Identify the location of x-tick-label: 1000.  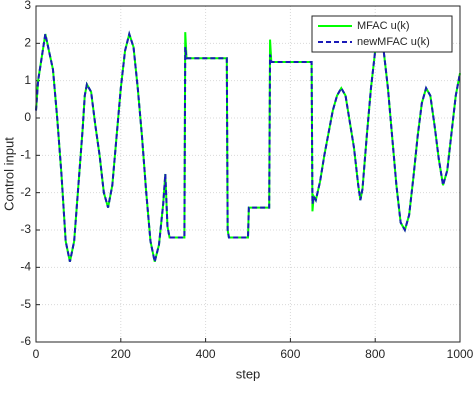
(460, 354).